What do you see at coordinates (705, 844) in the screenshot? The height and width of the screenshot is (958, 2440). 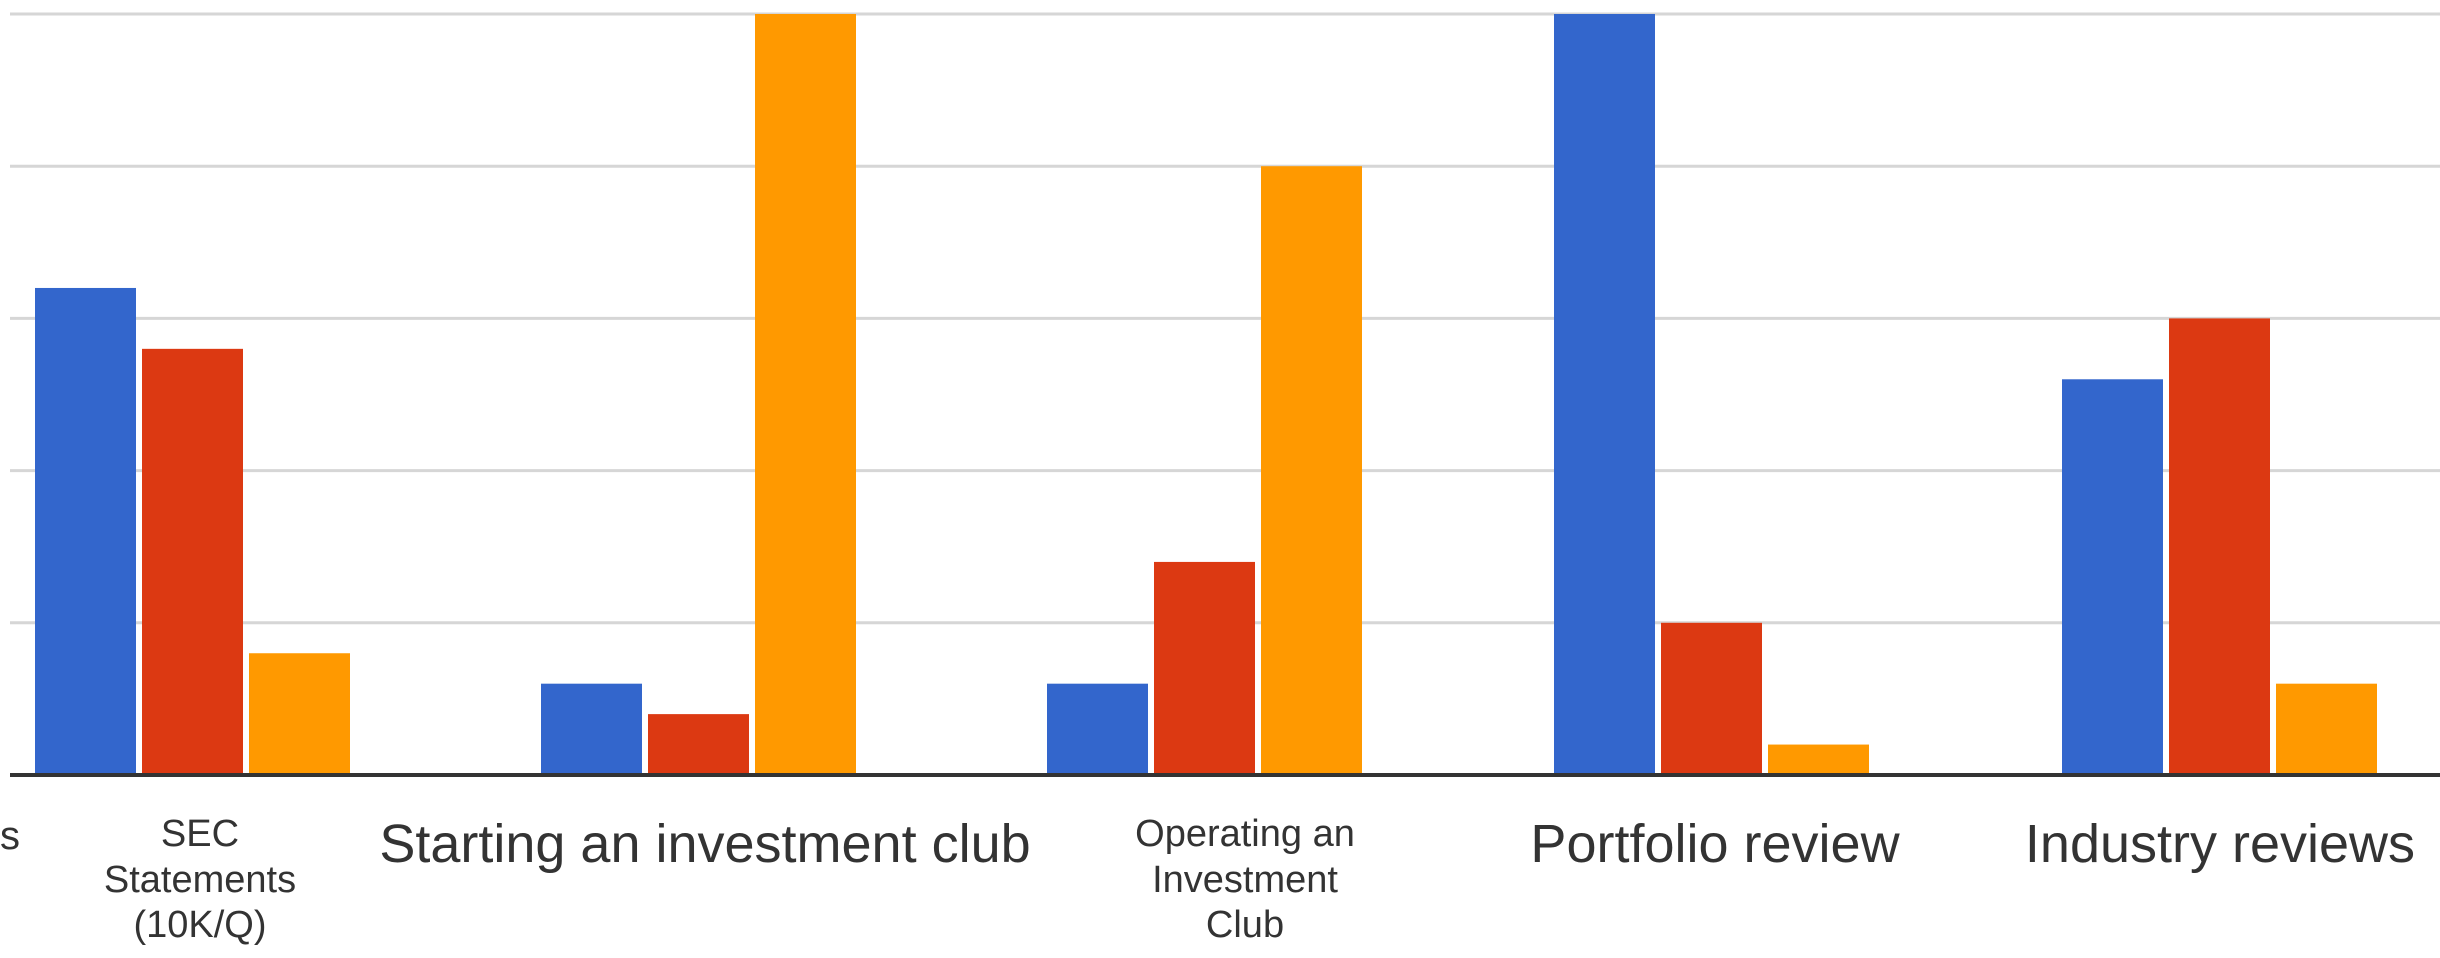 I see `category-label-2: Starting an investment club` at bounding box center [705, 844].